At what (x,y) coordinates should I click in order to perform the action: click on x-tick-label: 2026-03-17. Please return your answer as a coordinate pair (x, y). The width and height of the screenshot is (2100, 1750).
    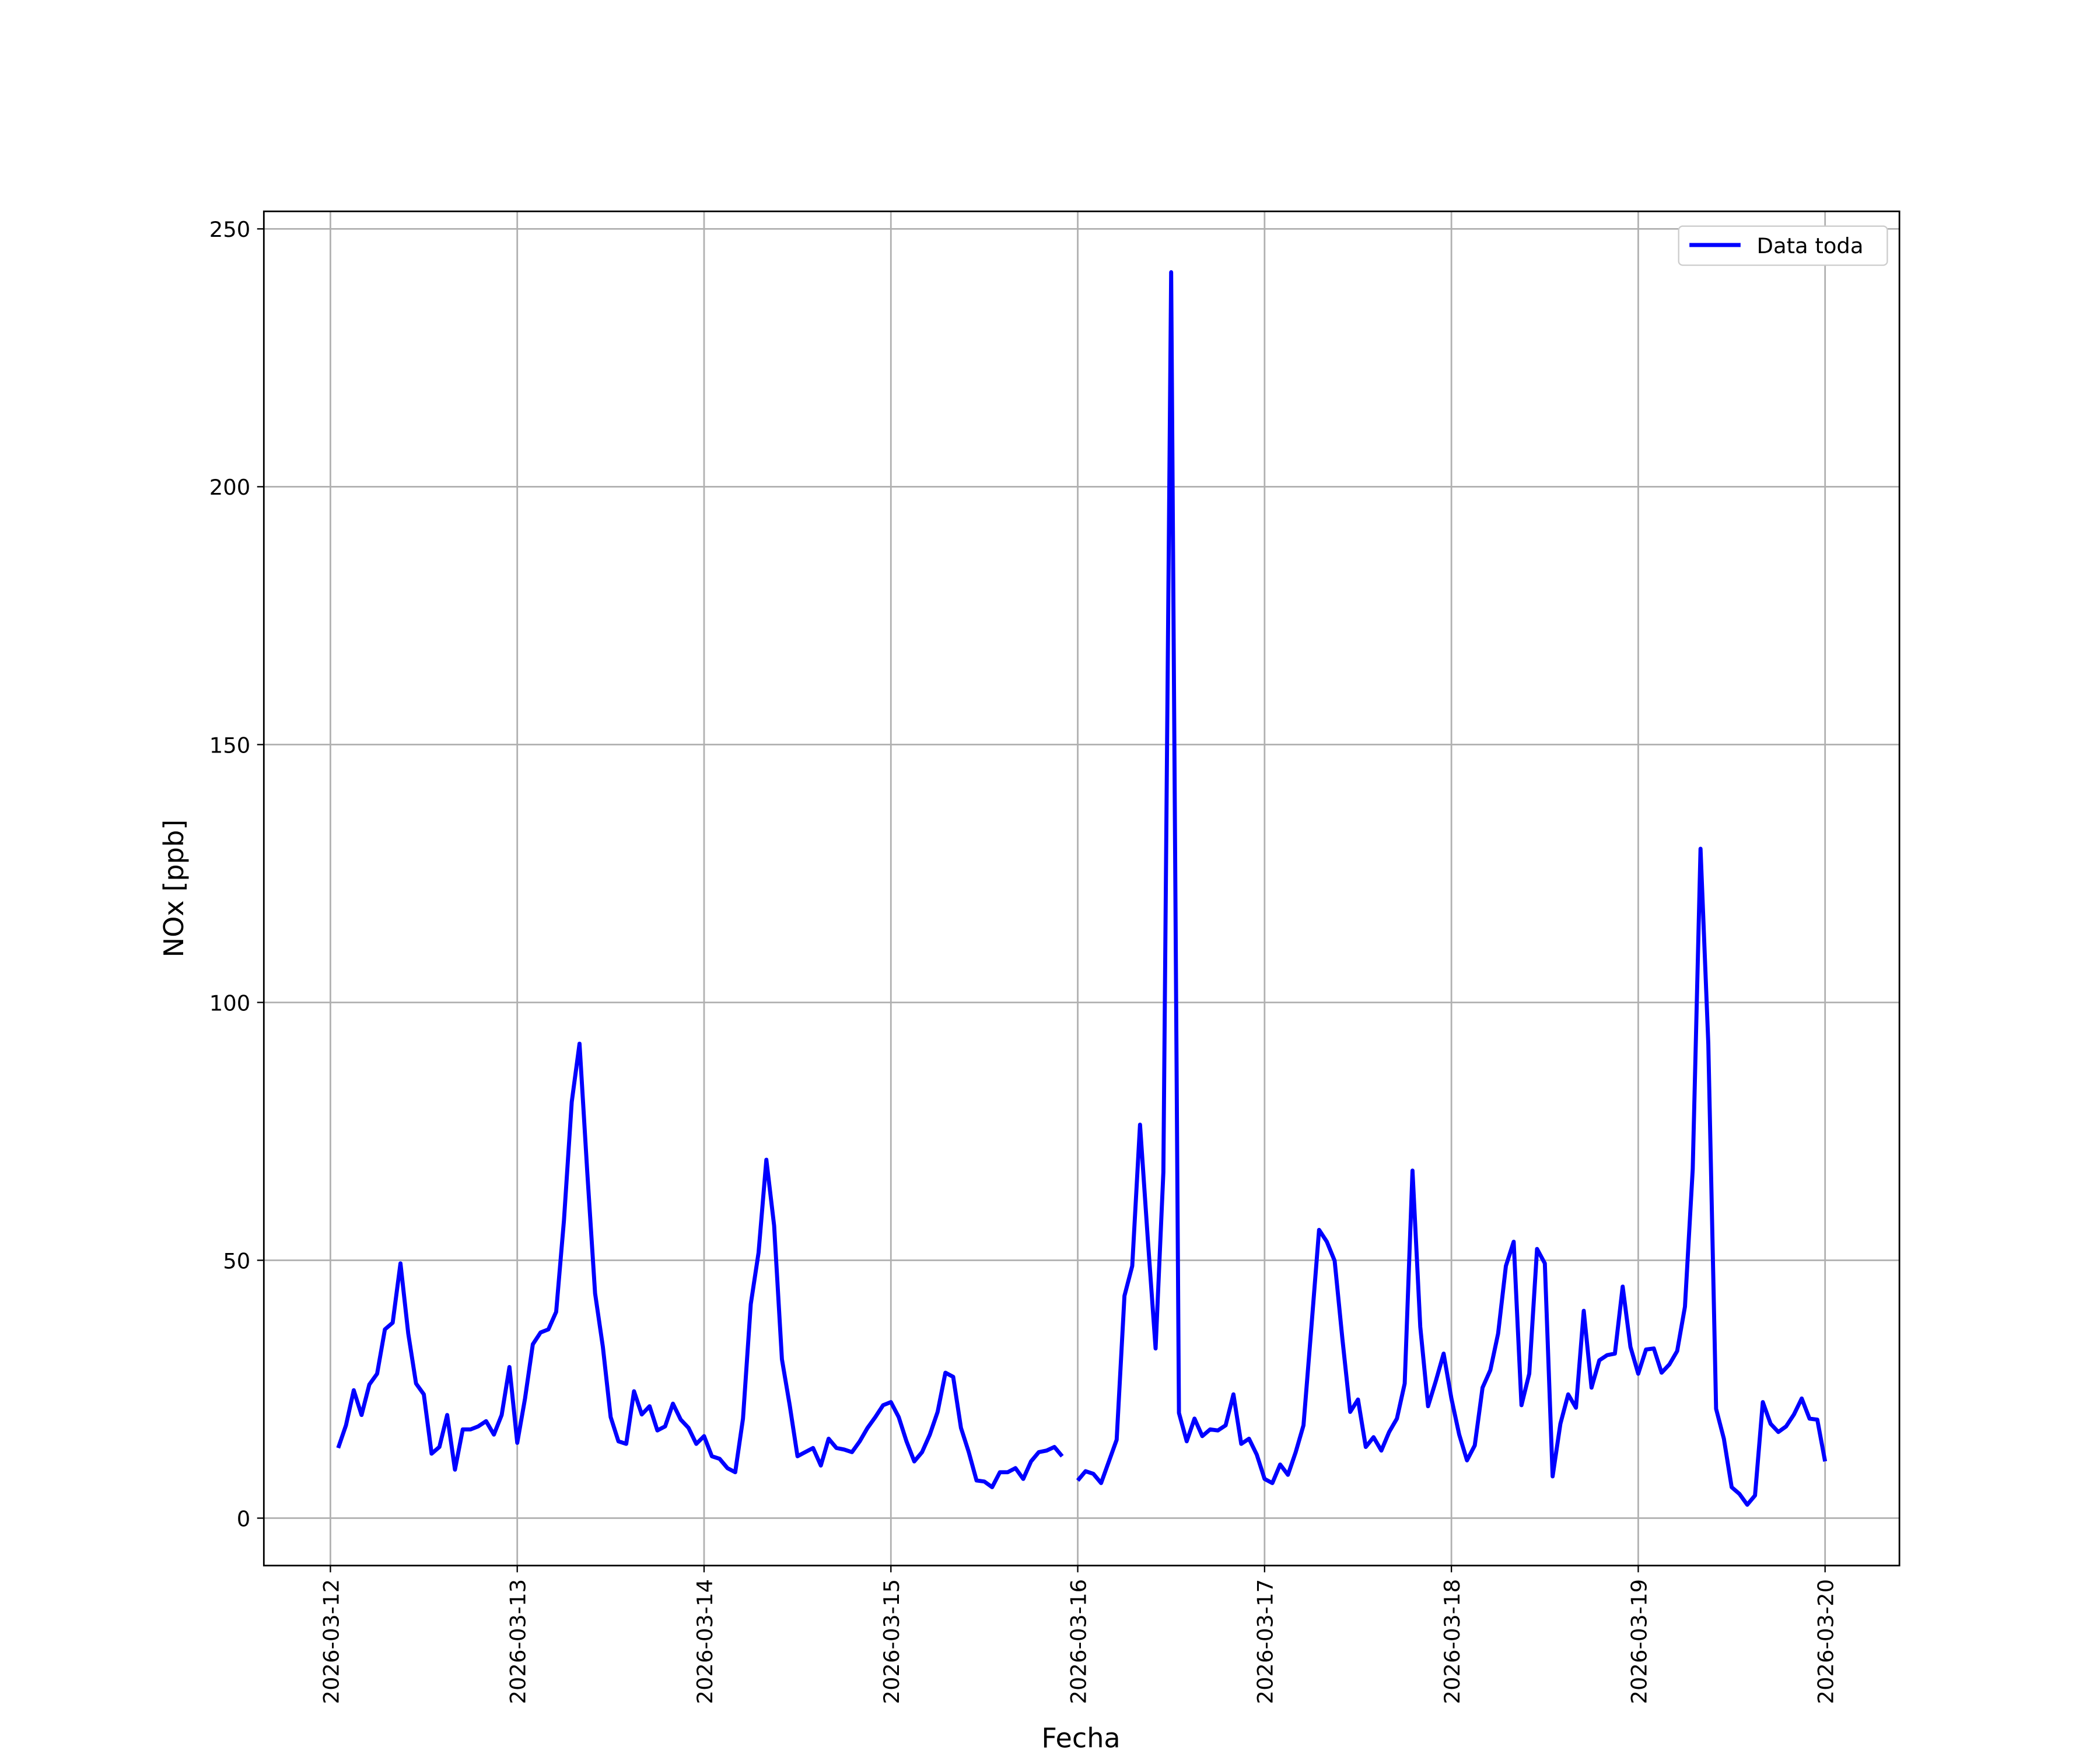
    Looking at the image, I should click on (1265, 1641).